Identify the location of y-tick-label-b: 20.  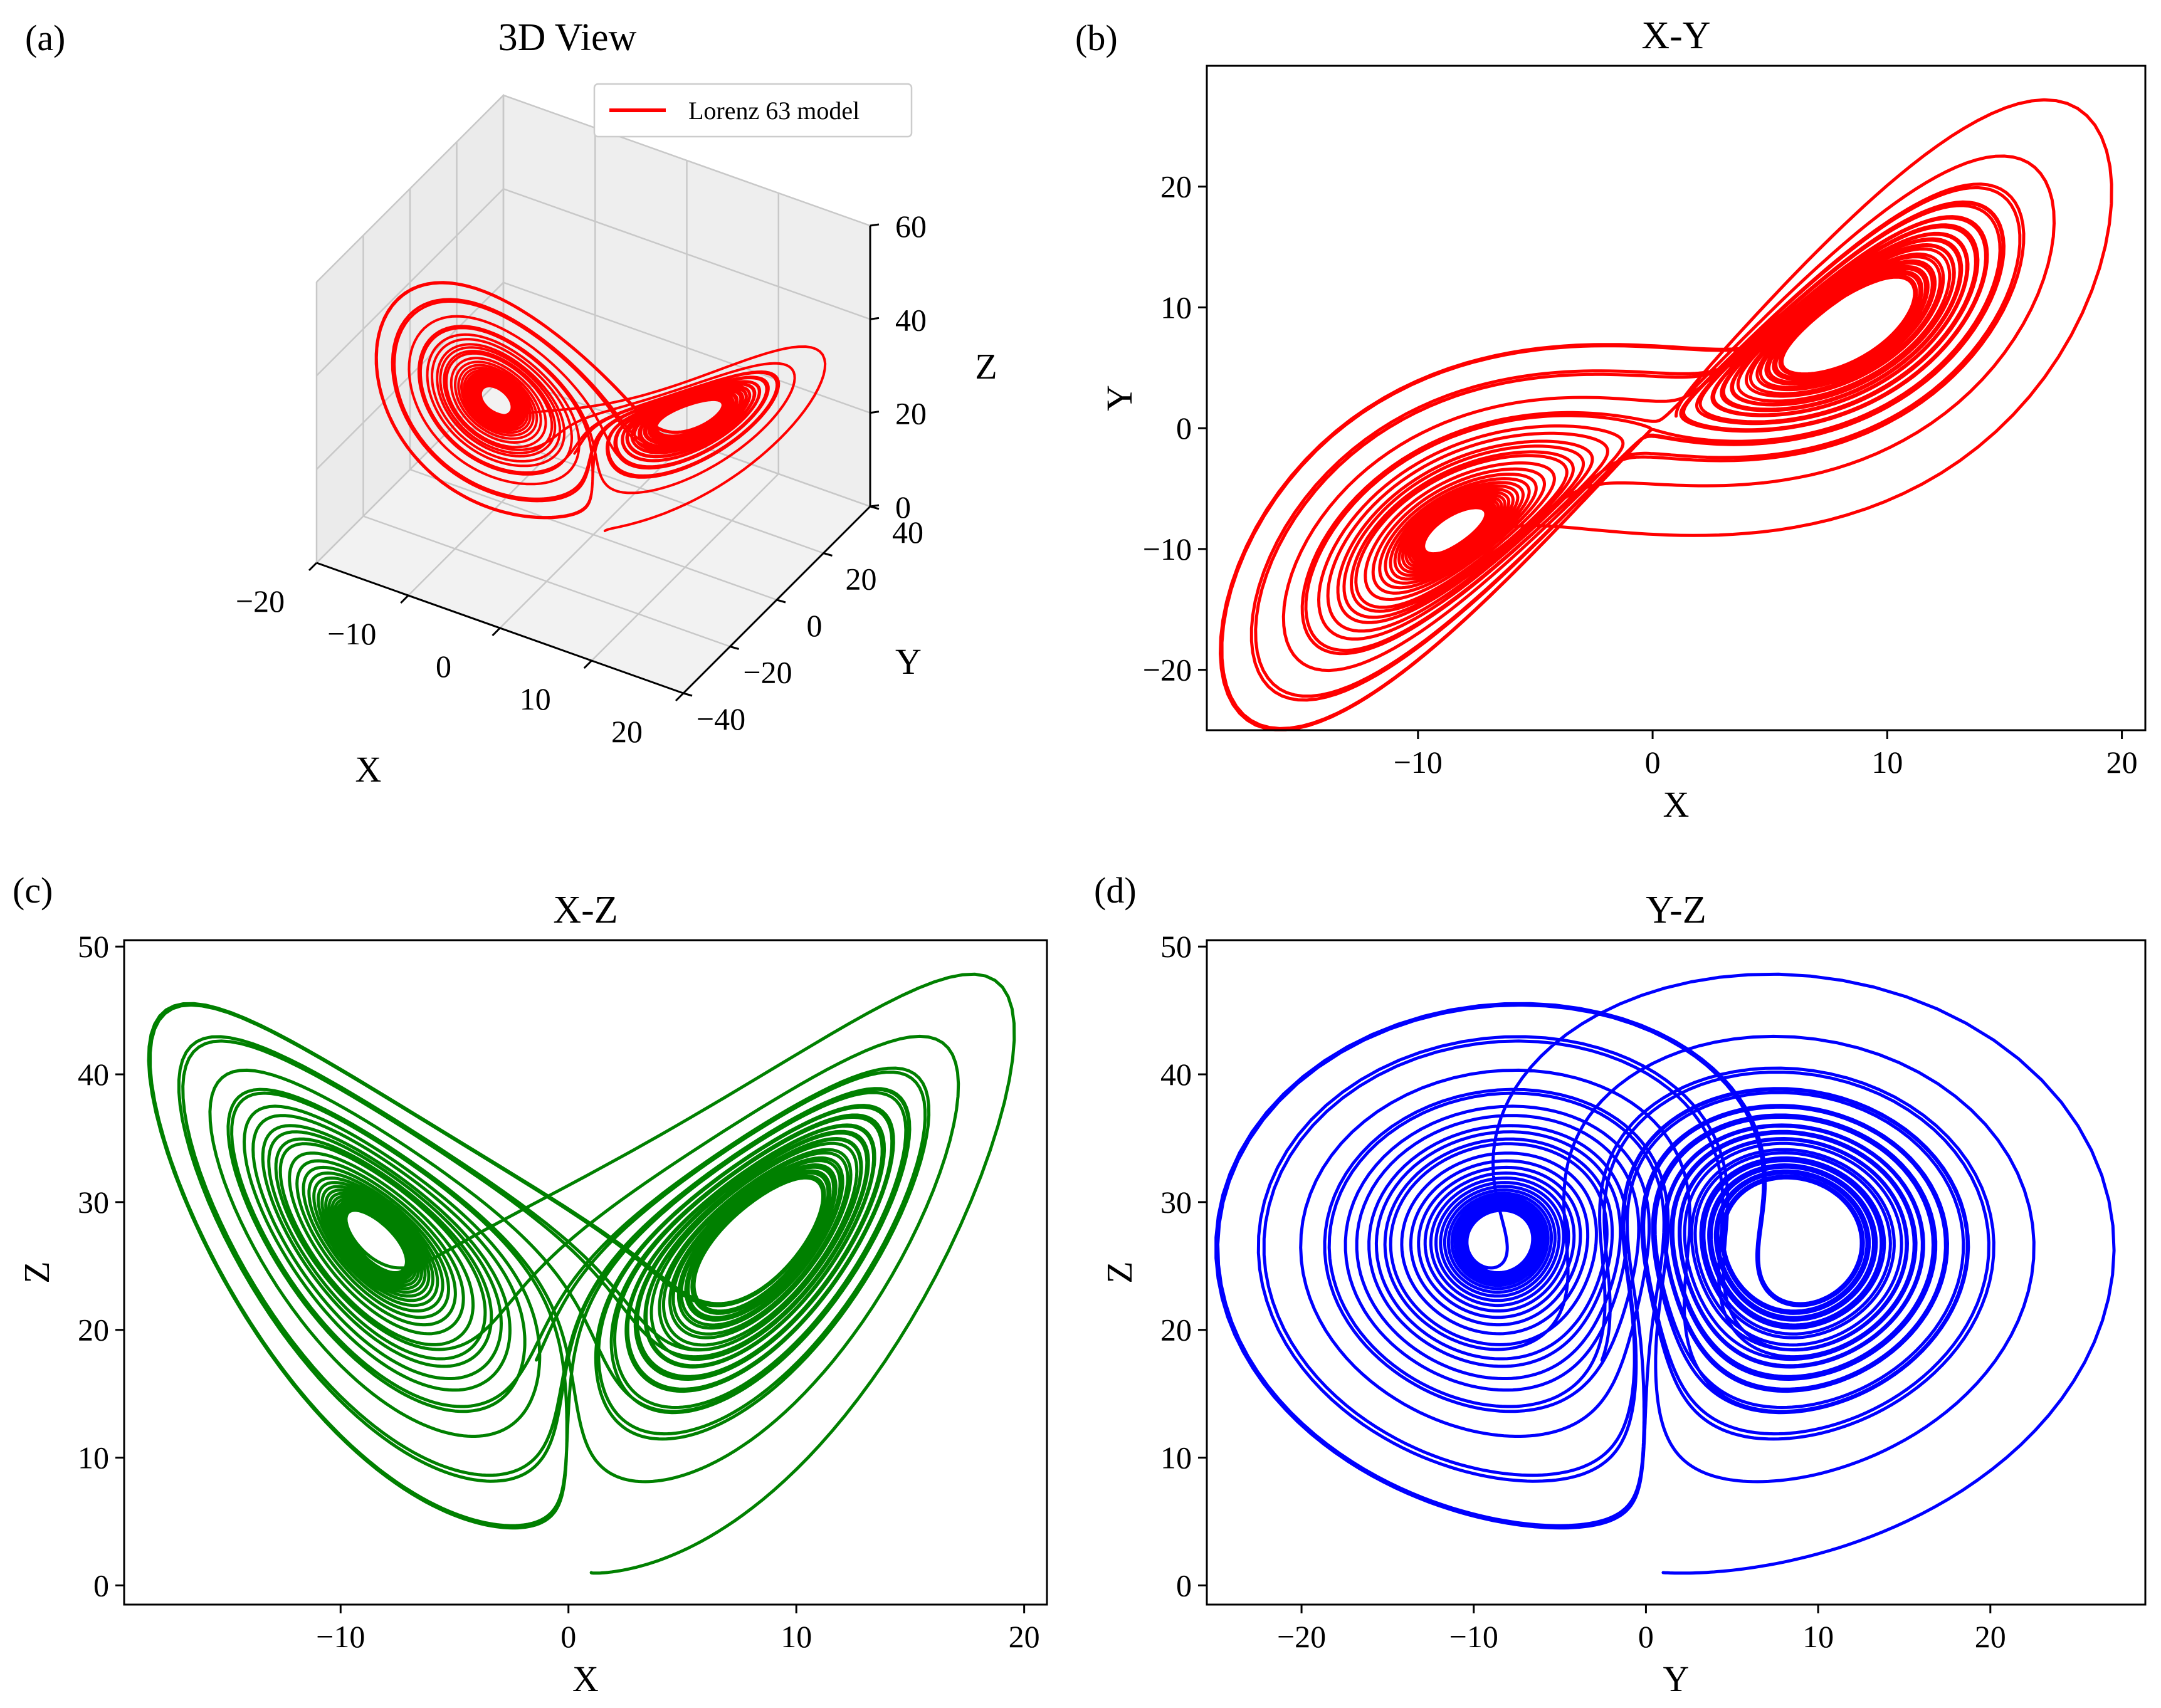
(1176, 186).